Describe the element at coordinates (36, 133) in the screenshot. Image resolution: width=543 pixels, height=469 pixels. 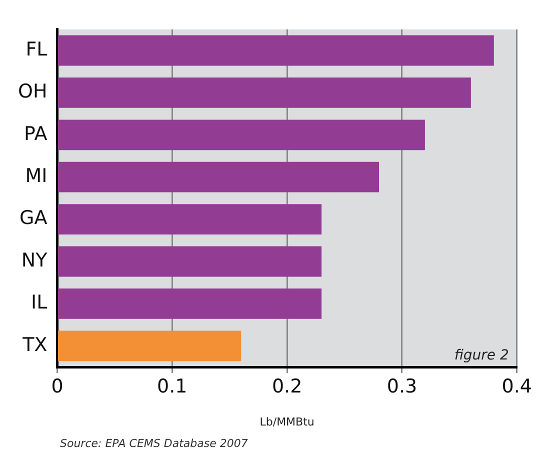
I see `y-tick-label: PA` at that location.